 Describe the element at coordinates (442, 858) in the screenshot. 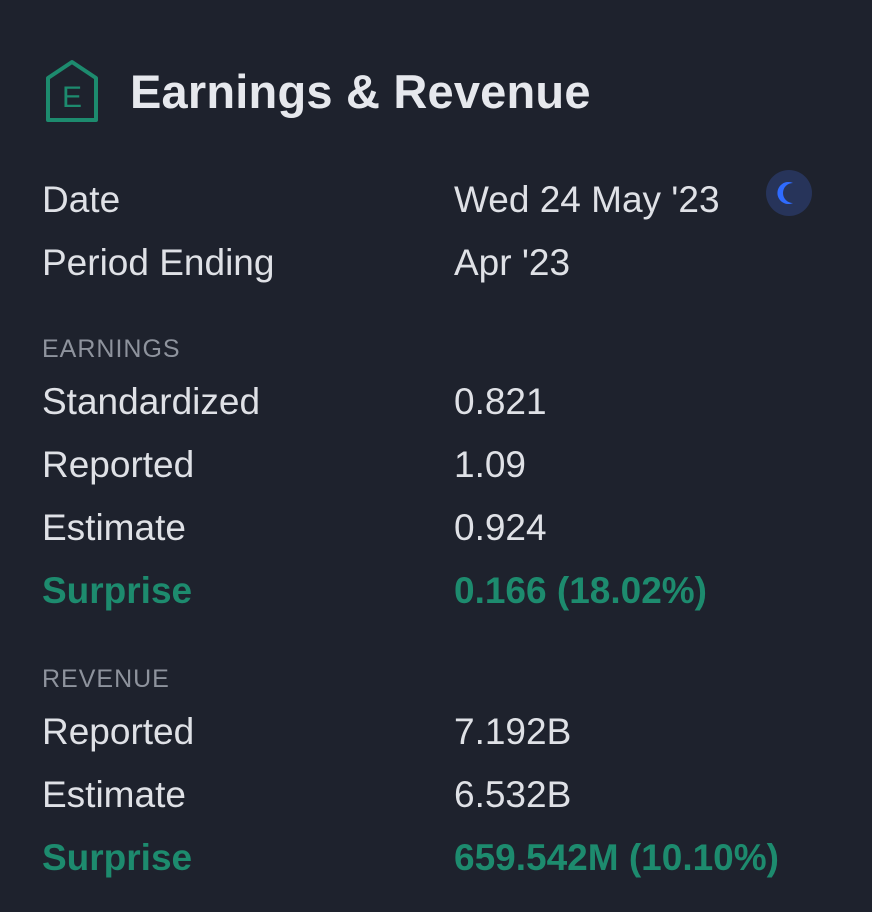

I see `revenue-surprise-row: Surprise 659.542M (10.10%)` at that location.